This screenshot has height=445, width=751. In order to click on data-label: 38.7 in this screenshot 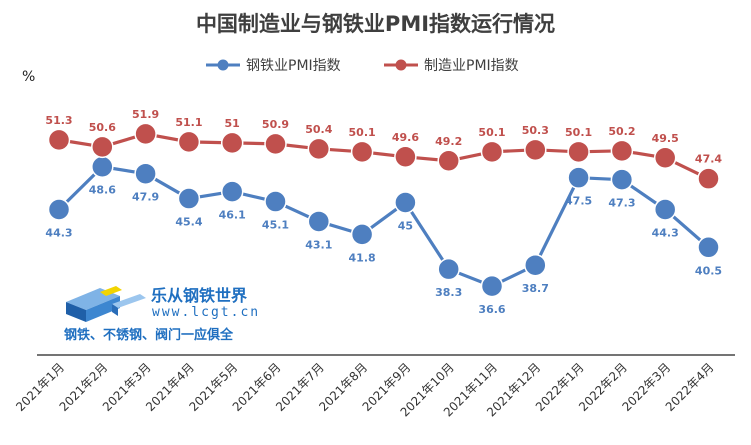, I will do `click(535, 288)`.